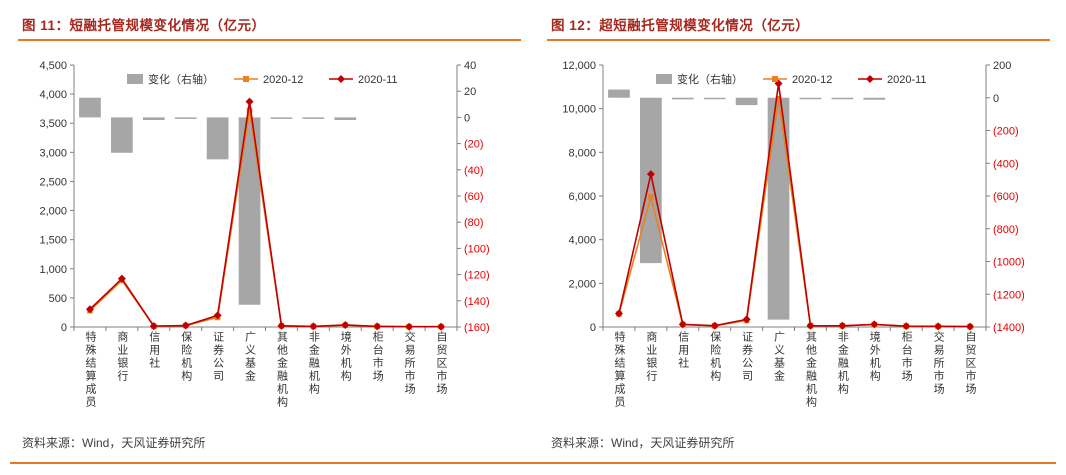 The image size is (1066, 475). Describe the element at coordinates (1009, 295) in the screenshot. I see `right-axis-tick-label: (1200)` at that location.